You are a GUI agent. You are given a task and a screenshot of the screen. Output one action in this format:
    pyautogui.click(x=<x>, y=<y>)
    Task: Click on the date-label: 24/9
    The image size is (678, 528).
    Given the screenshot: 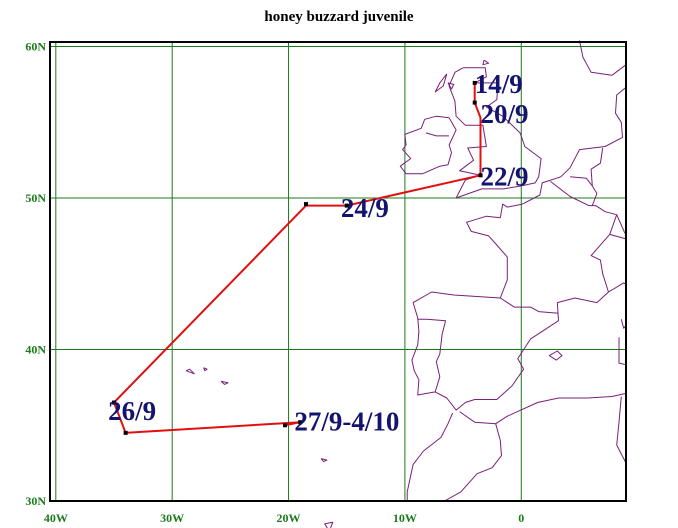 What is the action you would take?
    pyautogui.click(x=365, y=208)
    